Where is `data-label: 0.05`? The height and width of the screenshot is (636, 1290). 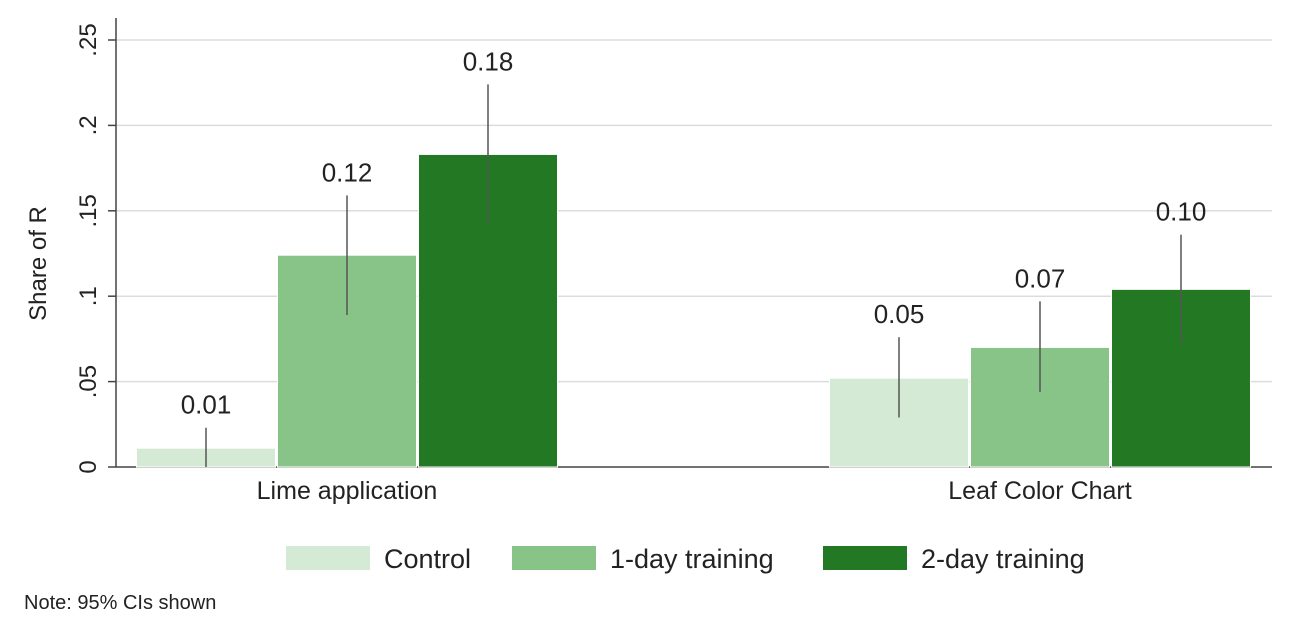
data-label: 0.05 is located at coordinates (899, 314).